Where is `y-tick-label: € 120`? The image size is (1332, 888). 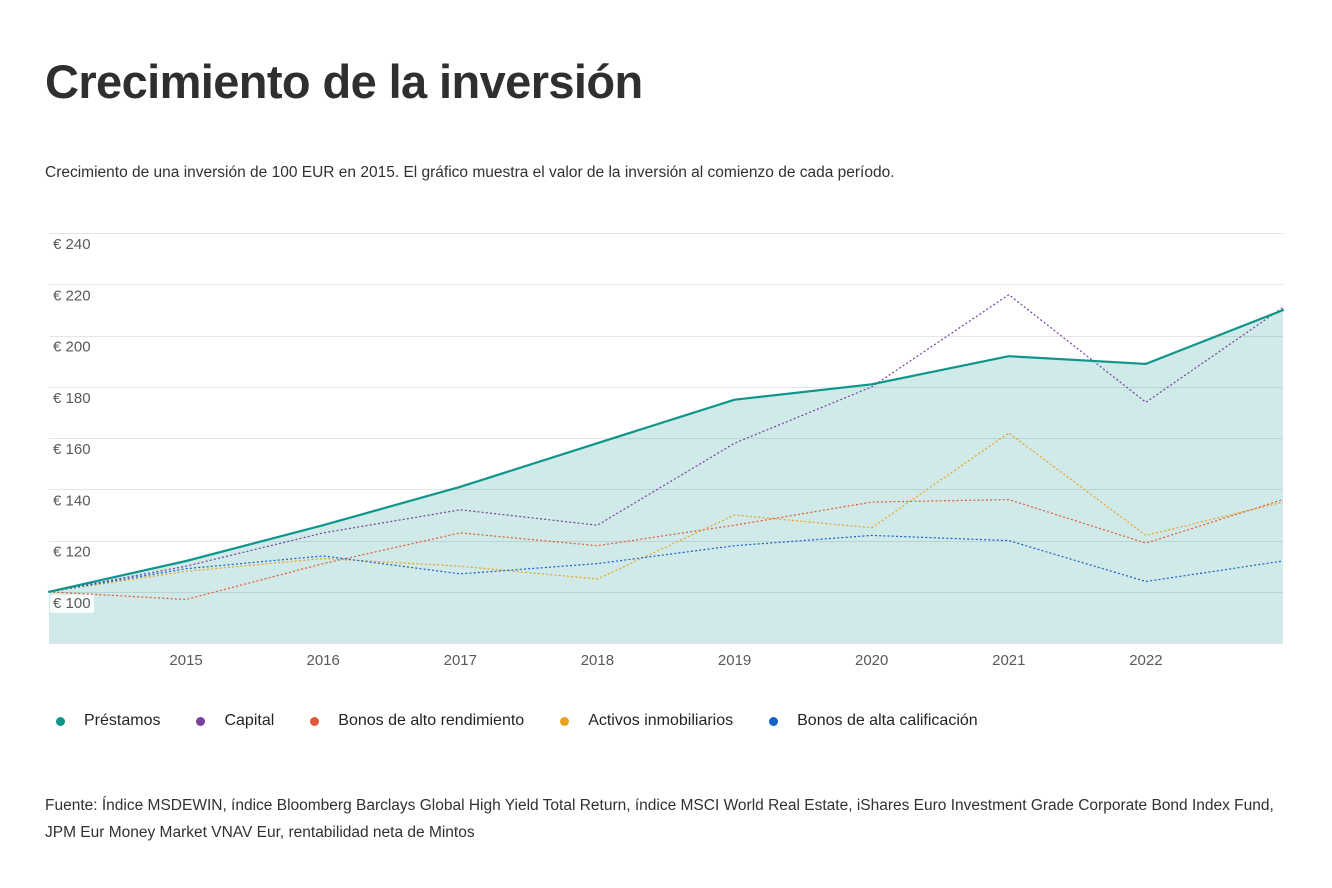 y-tick-label: € 120 is located at coordinates (72, 552).